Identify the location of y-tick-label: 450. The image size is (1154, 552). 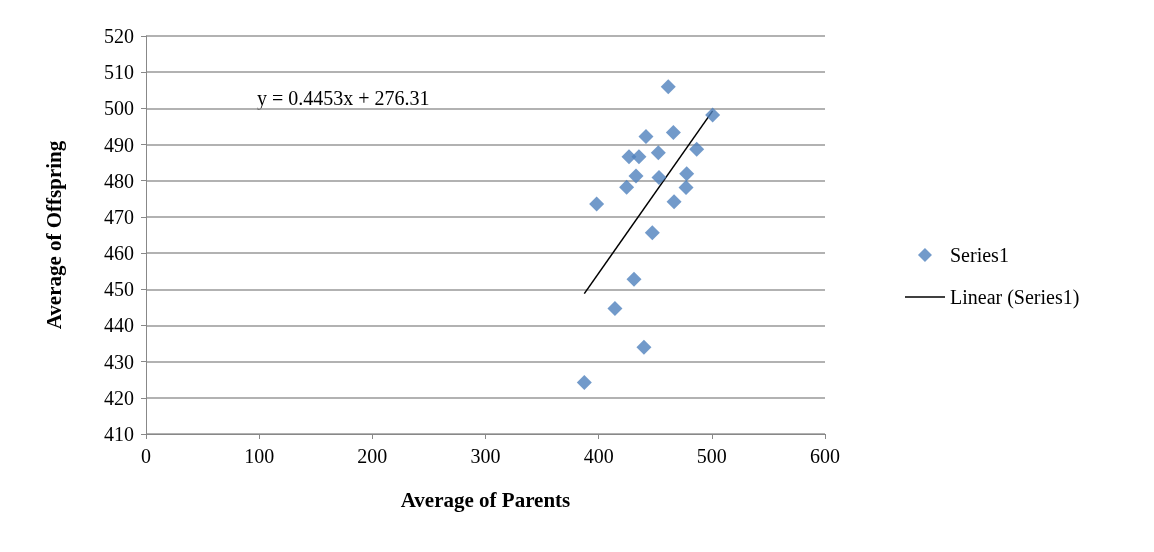
(119, 289).